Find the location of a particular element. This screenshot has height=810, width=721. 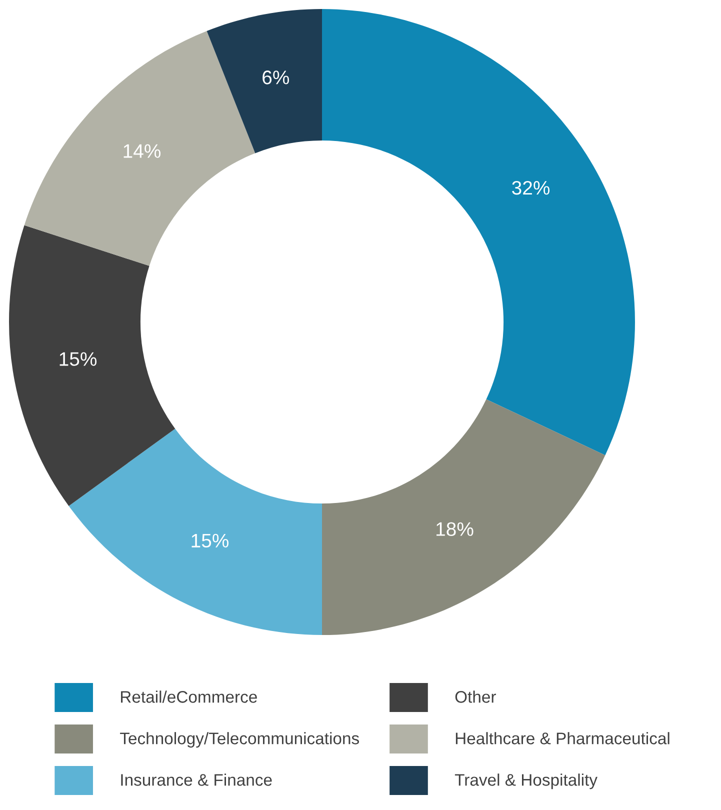

data-label: 18% is located at coordinates (455, 529).